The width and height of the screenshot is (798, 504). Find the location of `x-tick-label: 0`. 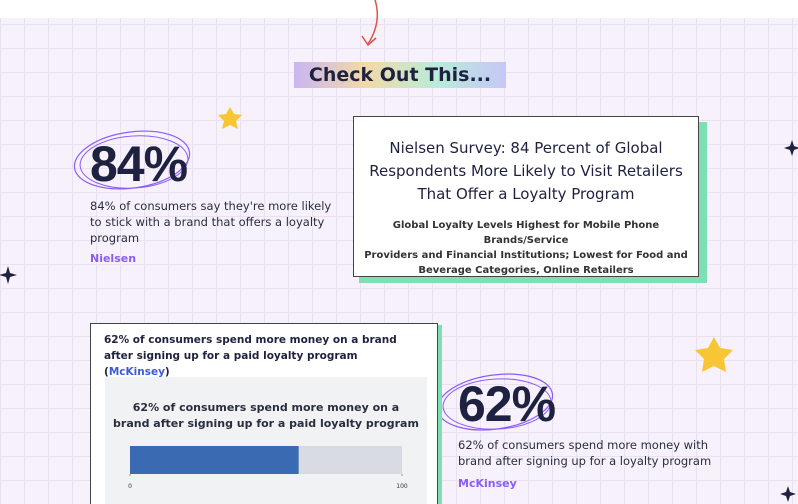

x-tick-label: 0 is located at coordinates (130, 486).